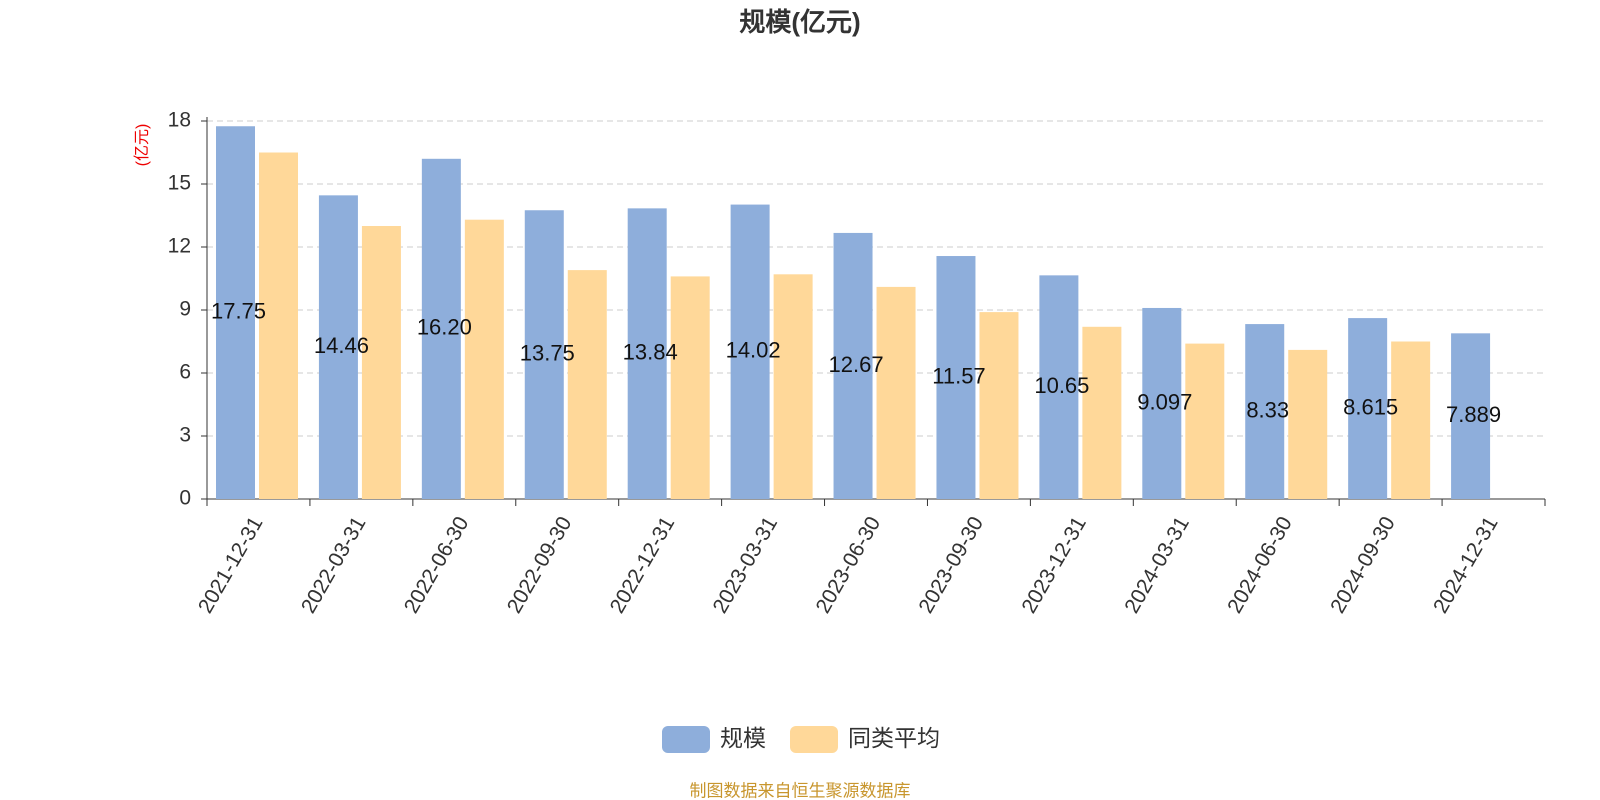  What do you see at coordinates (643, 565) in the screenshot?
I see `x-tick-label: 2022-12-31` at bounding box center [643, 565].